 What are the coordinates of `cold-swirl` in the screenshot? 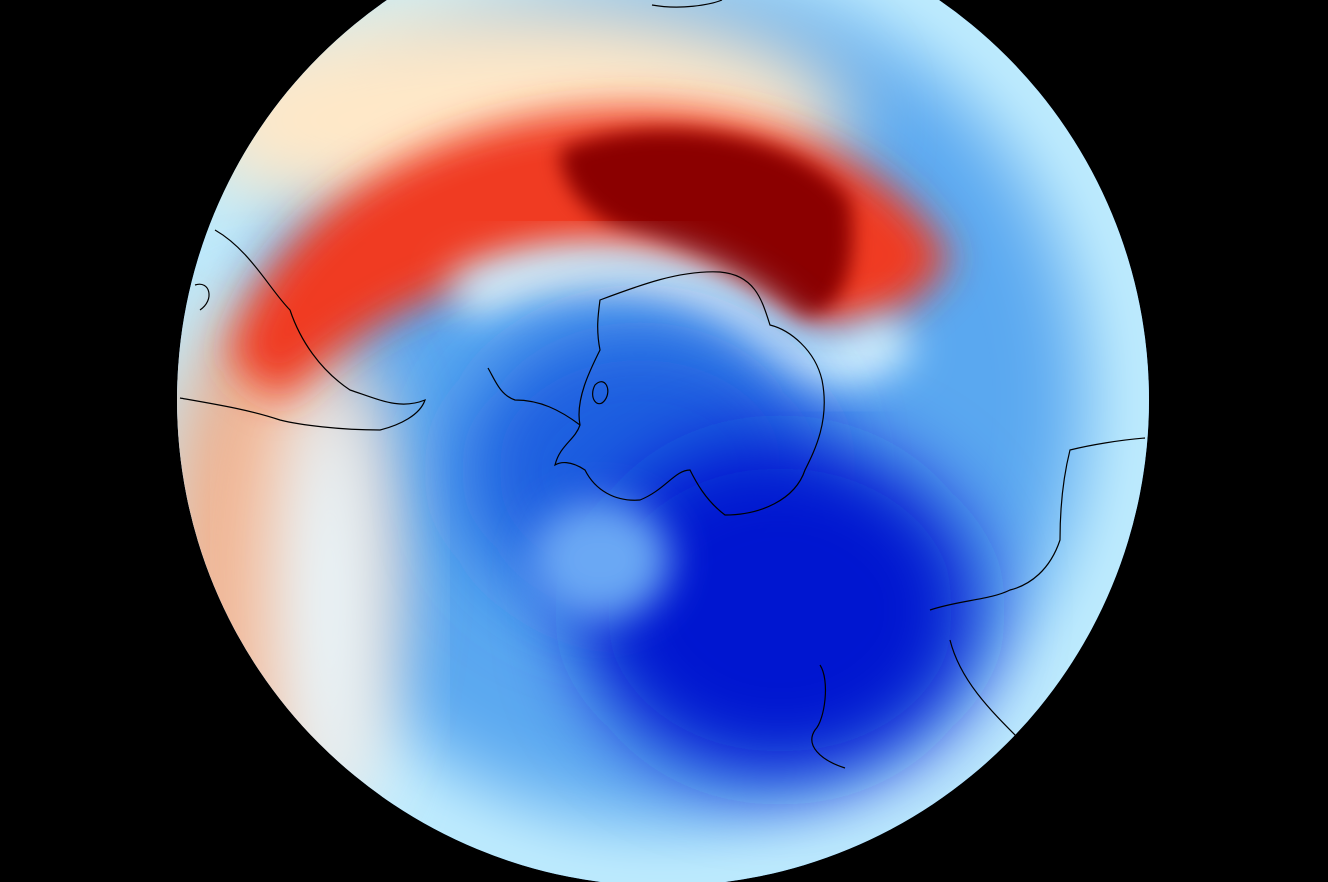 It's located at (600, 560).